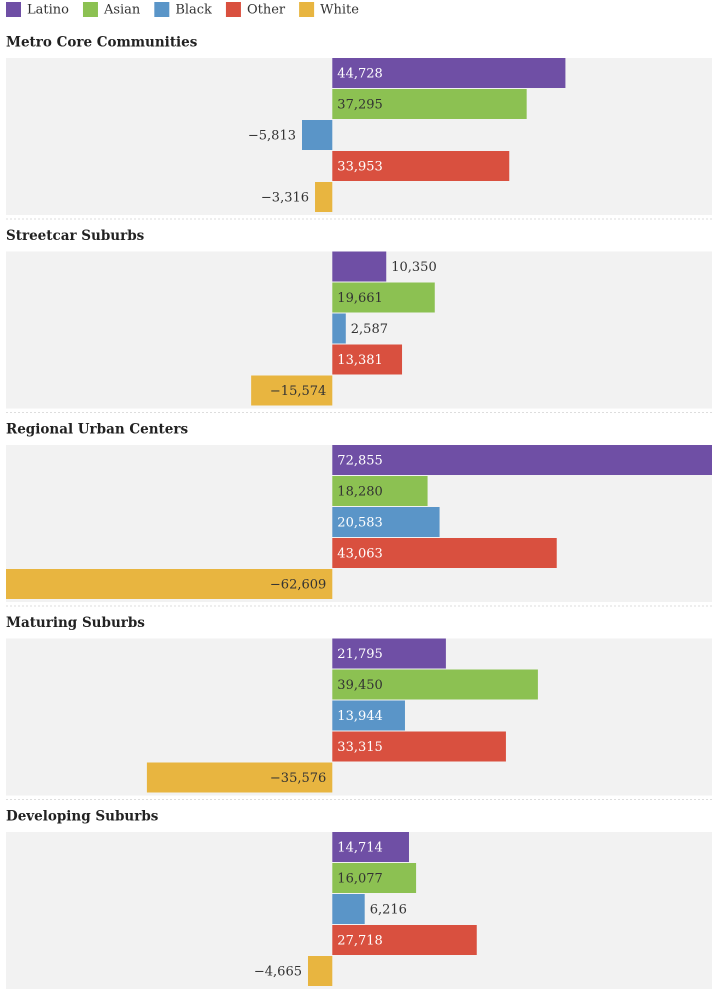 The image size is (712, 989). I want to click on data-label: 39,450, so click(360, 685).